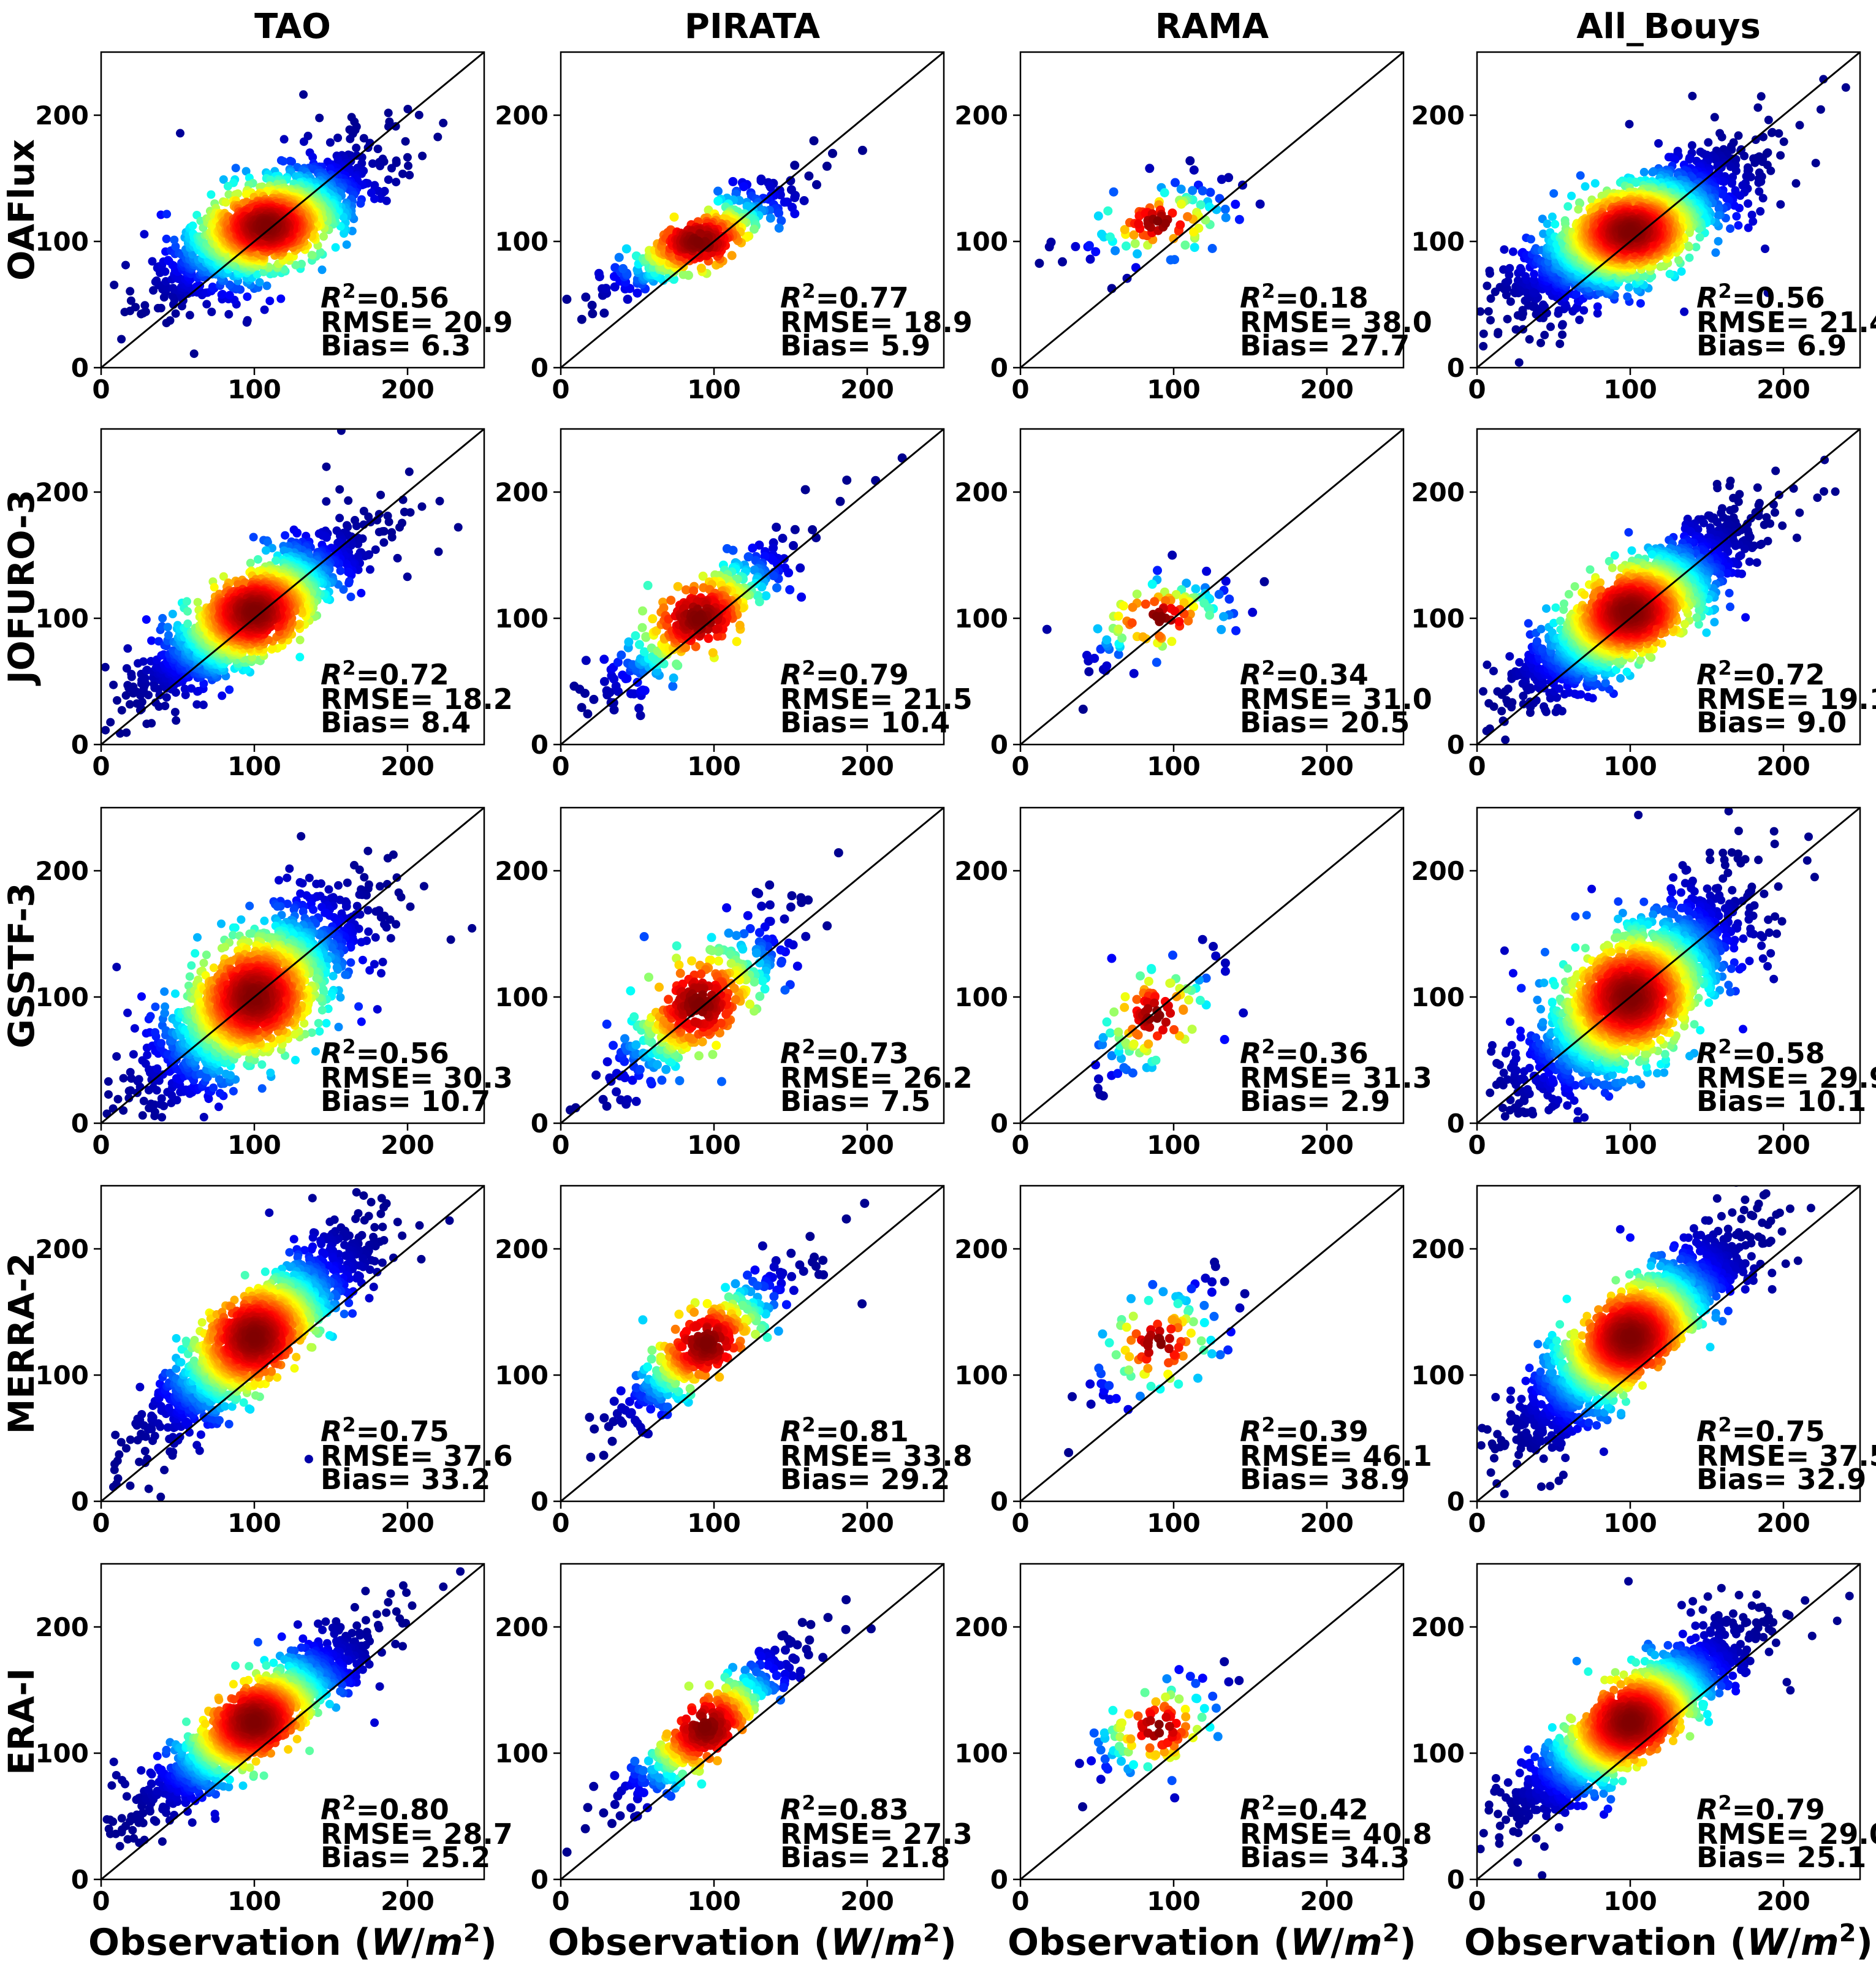 The width and height of the screenshot is (1876, 1975). What do you see at coordinates (1783, 389) in the screenshot?
I see `x-tick-label: 200` at bounding box center [1783, 389].